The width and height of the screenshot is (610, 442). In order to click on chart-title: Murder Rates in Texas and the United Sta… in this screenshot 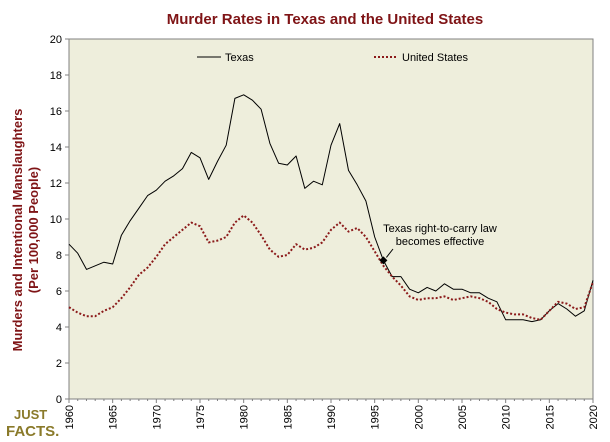, I will do `click(325, 19)`.